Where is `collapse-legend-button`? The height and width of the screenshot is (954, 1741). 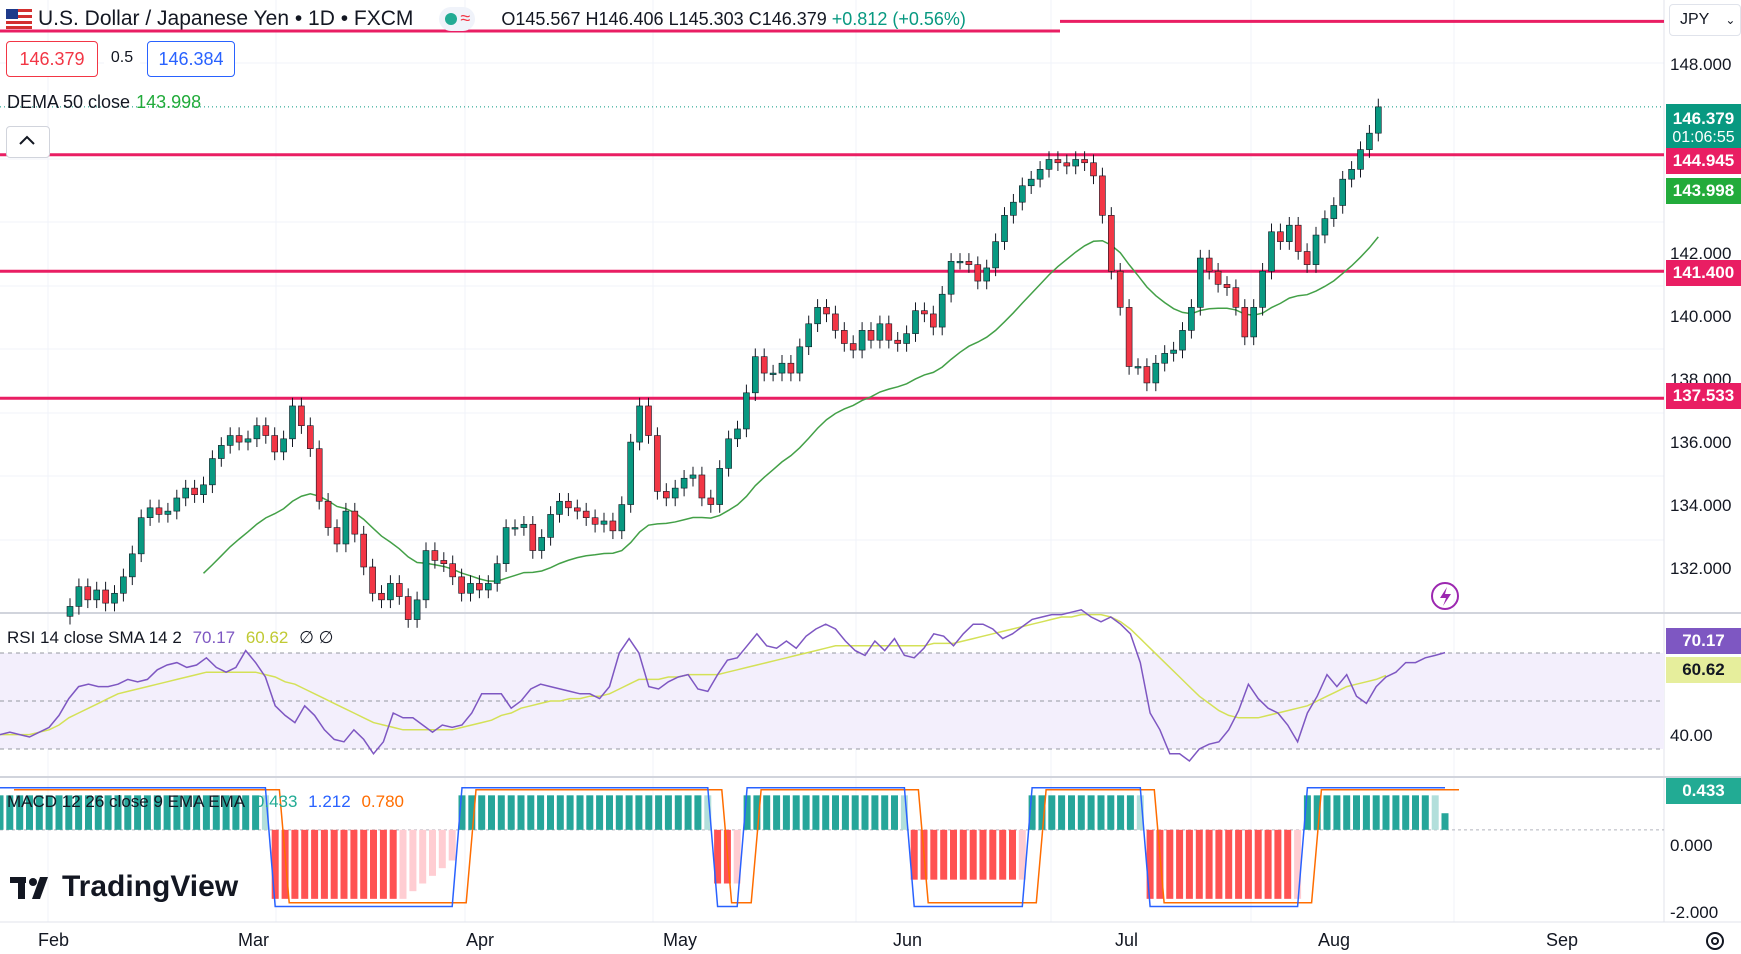 collapse-legend-button is located at coordinates (28, 142).